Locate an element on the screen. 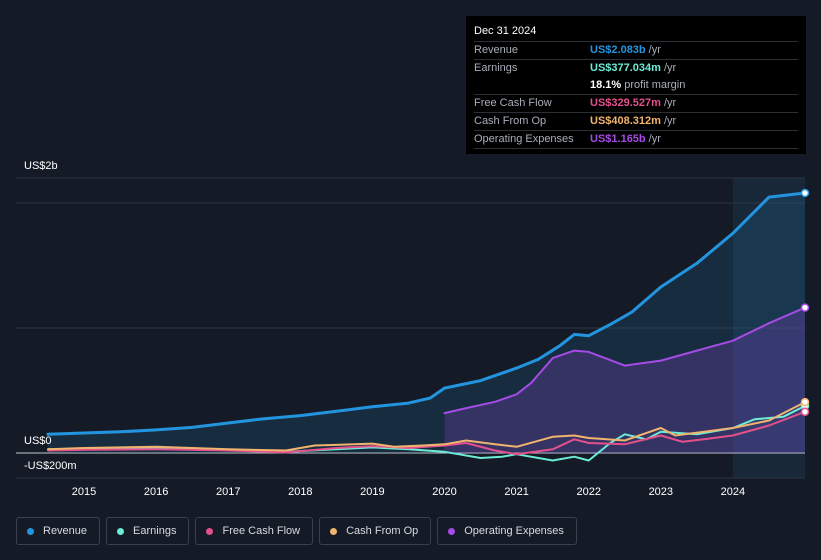 The height and width of the screenshot is (560, 821). x-tick-label: 2017 is located at coordinates (228, 492).